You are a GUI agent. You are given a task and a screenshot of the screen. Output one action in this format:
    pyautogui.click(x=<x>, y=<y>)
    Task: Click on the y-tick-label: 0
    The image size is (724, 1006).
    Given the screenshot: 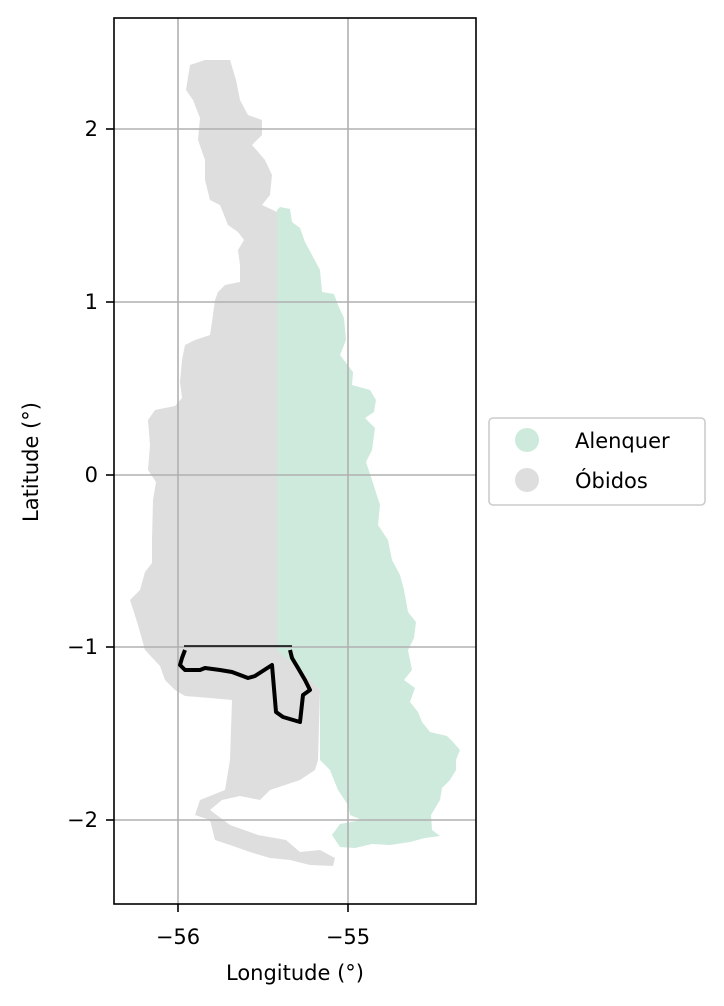 What is the action you would take?
    pyautogui.click(x=91, y=475)
    